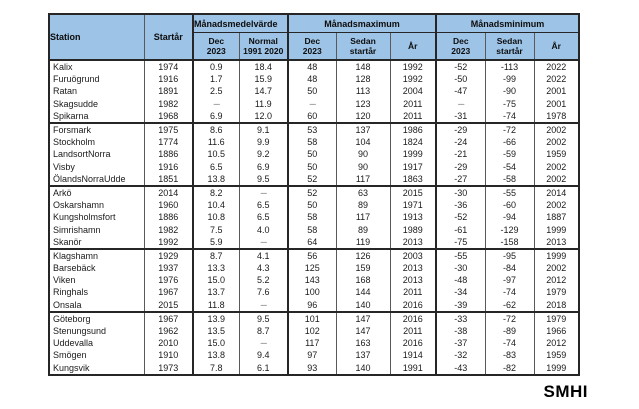 The width and height of the screenshot is (639, 409). Describe the element at coordinates (96, 91) in the screenshot. I see `station-name-cell: Ratan` at that location.